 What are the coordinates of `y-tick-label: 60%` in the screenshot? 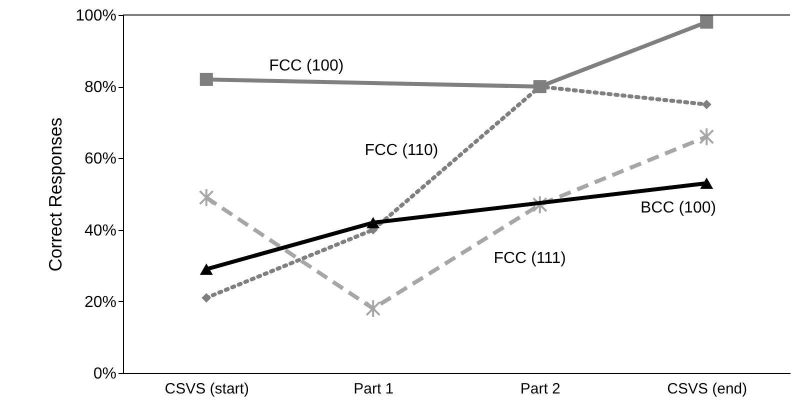 It's located at (100, 159).